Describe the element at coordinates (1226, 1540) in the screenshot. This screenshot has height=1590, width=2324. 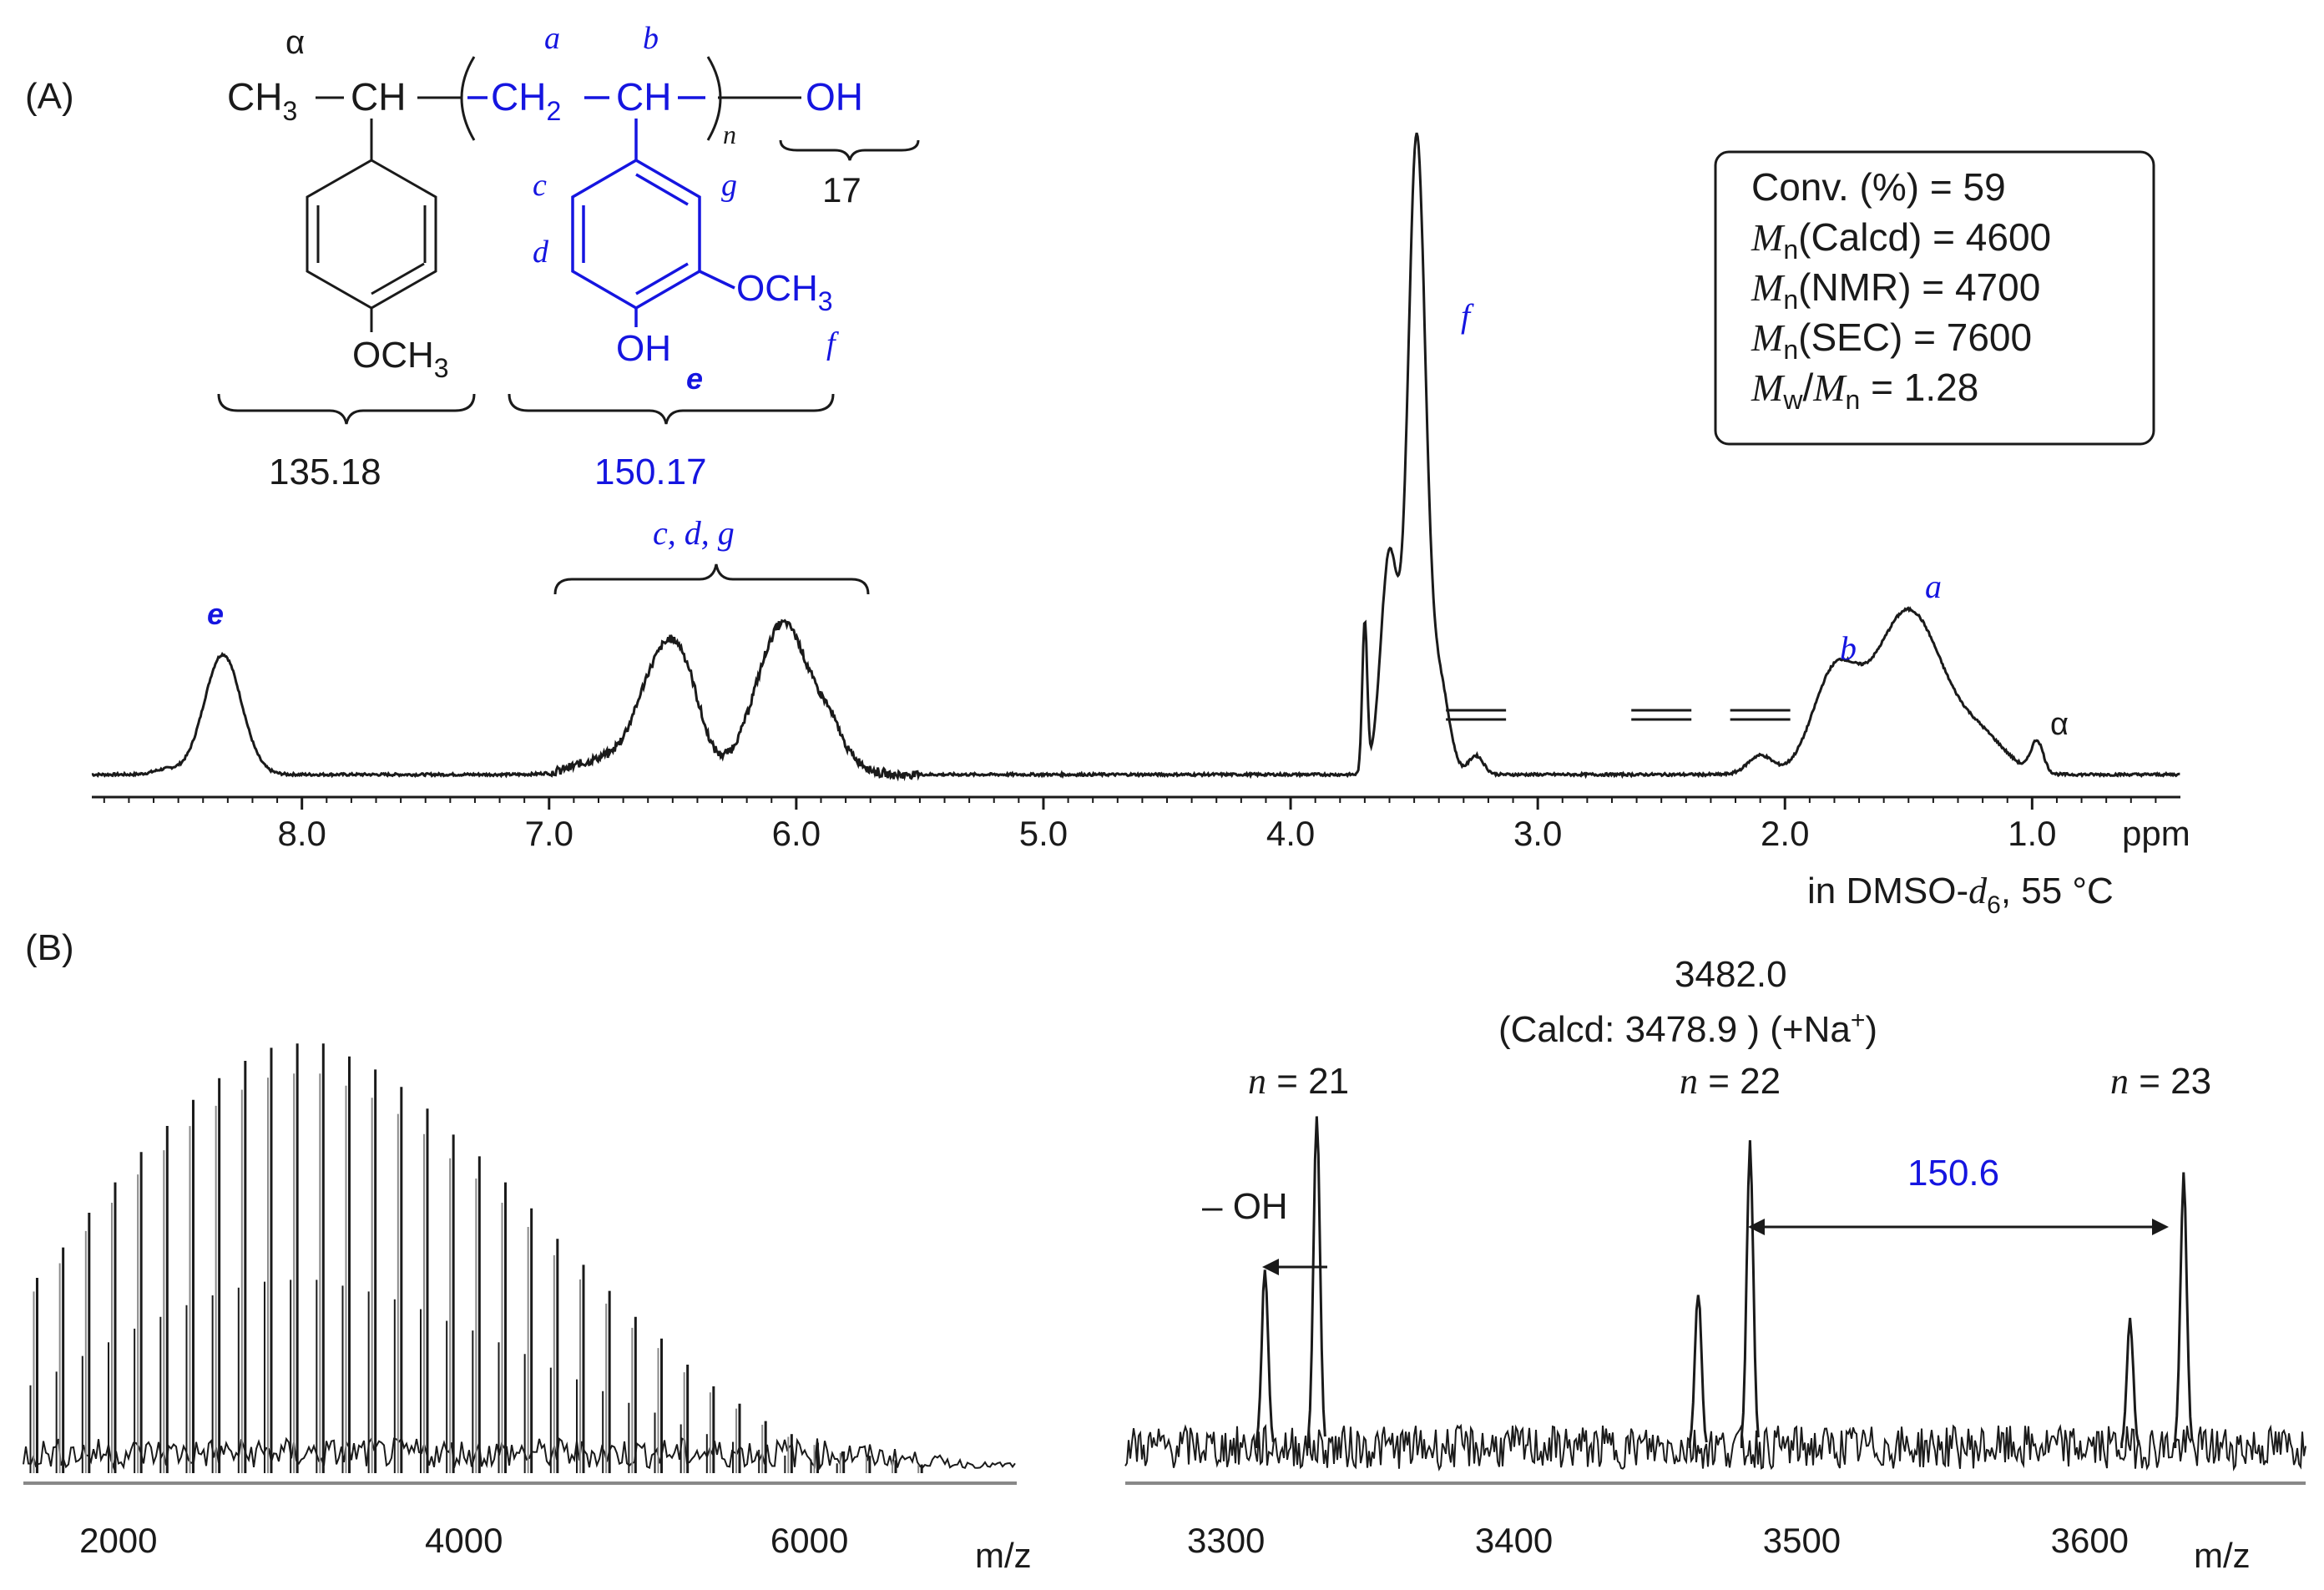
I see `ms-expanded-tick-label: 3300` at that location.